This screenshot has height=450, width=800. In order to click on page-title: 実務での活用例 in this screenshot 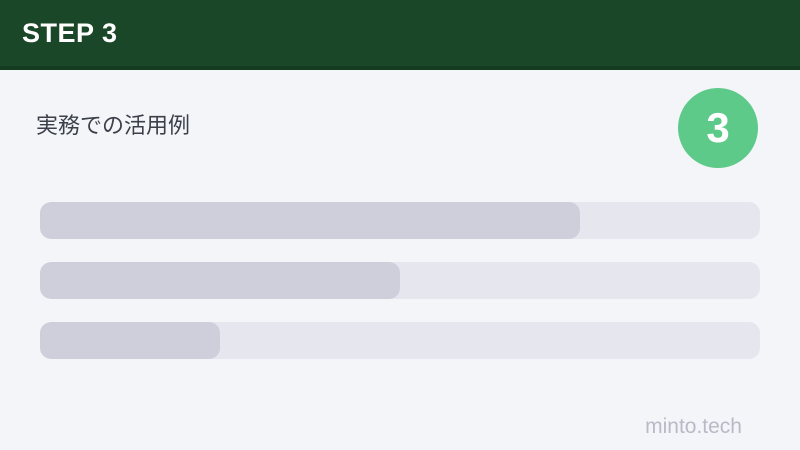, I will do `click(113, 125)`.